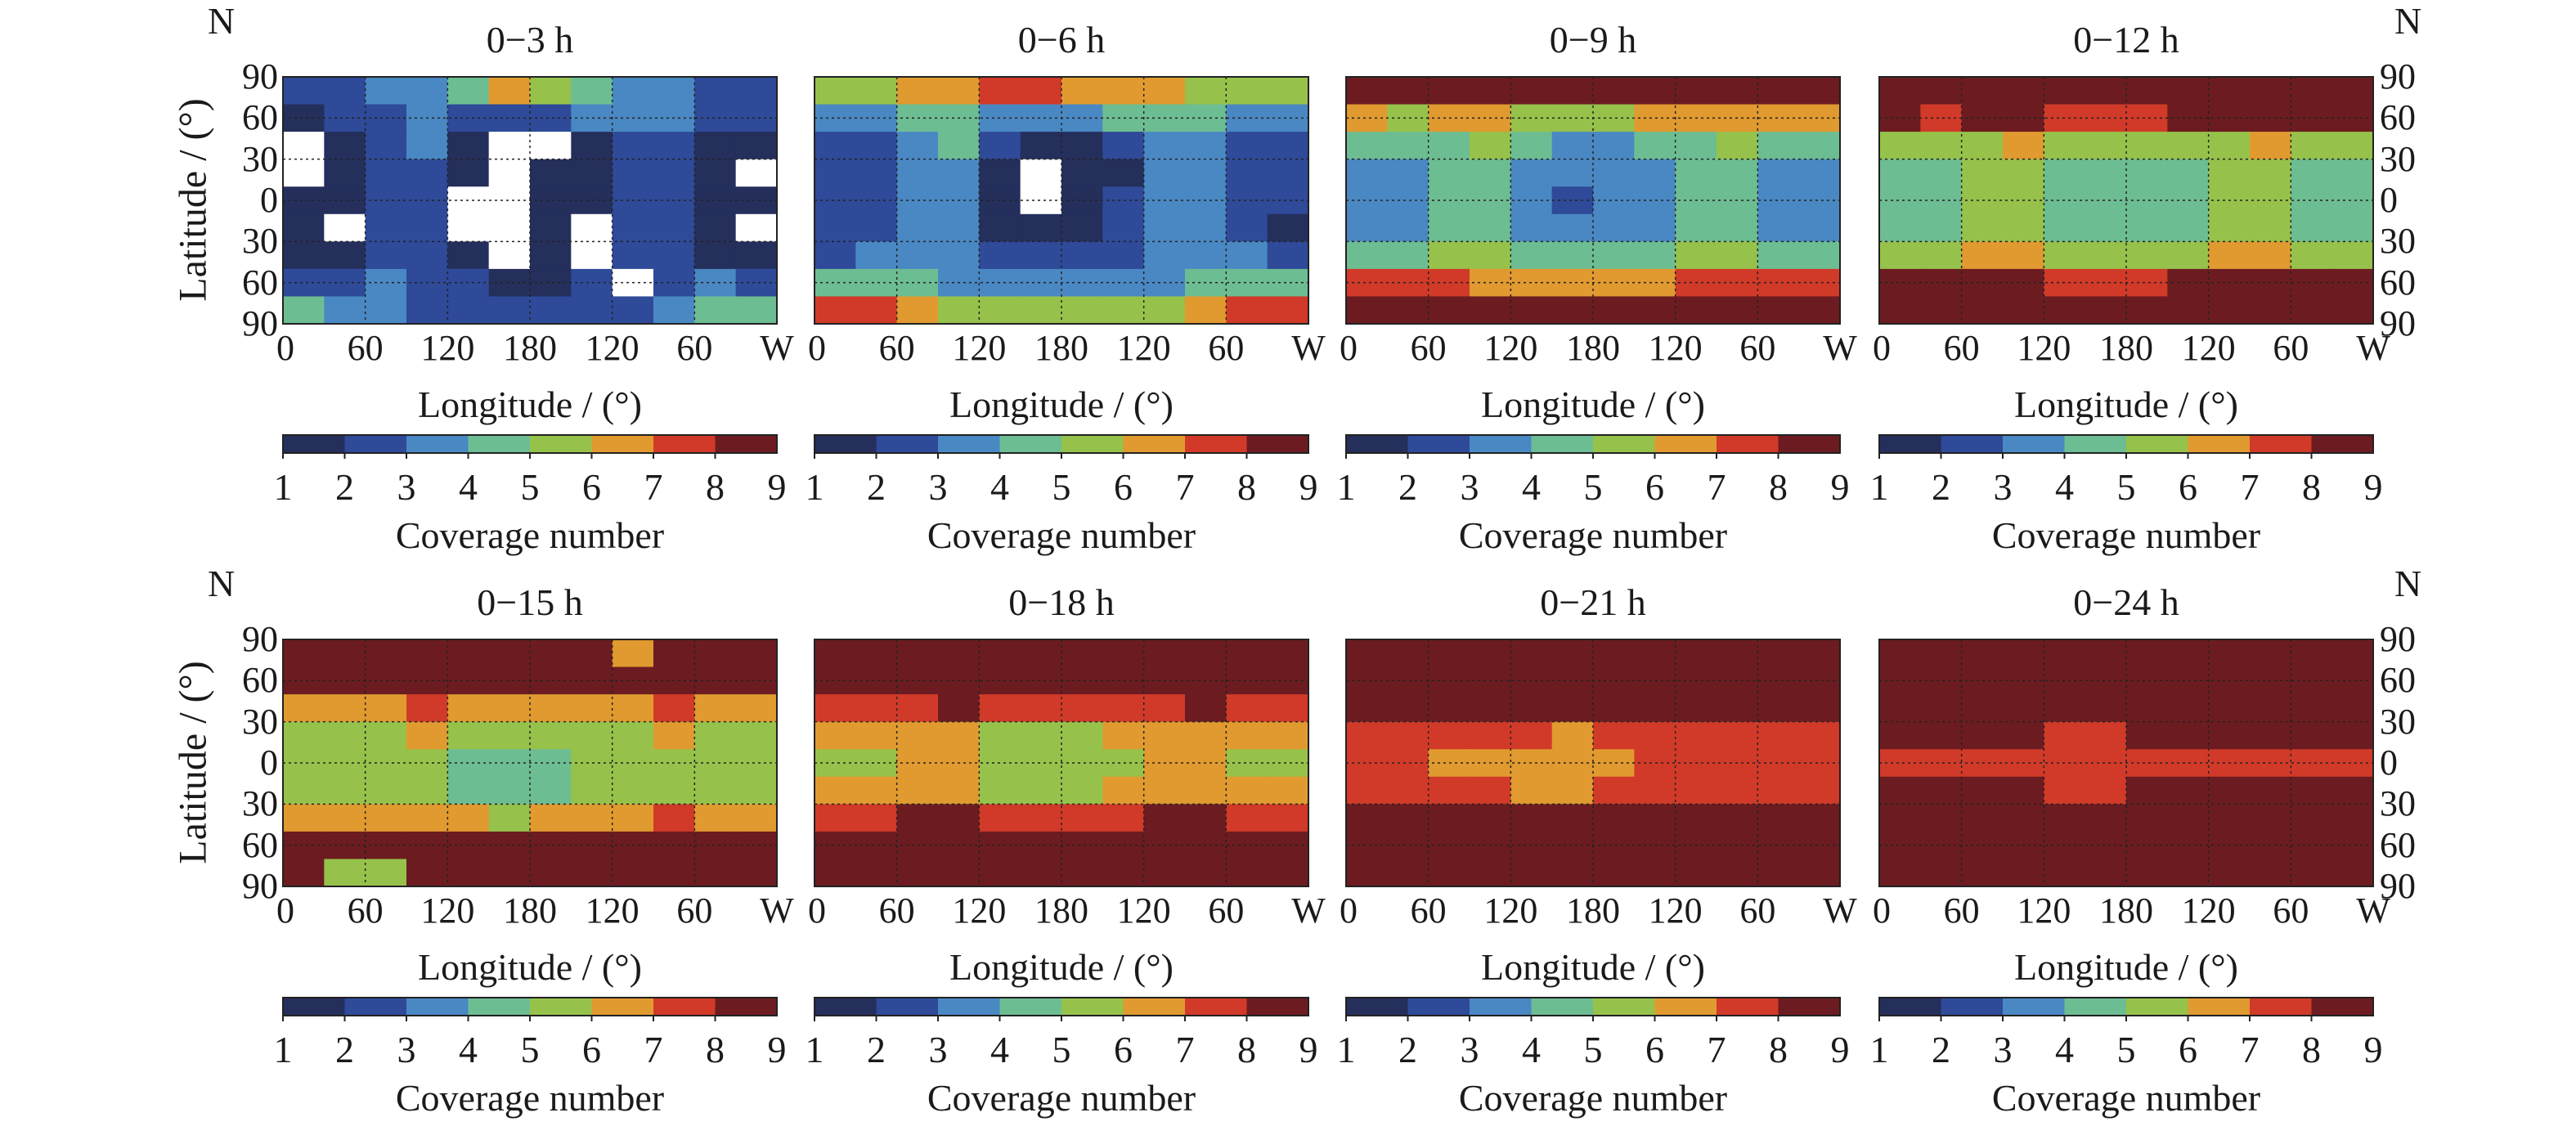  Describe the element at coordinates (2373, 348) in the screenshot. I see `lon-tick-label: W` at that location.